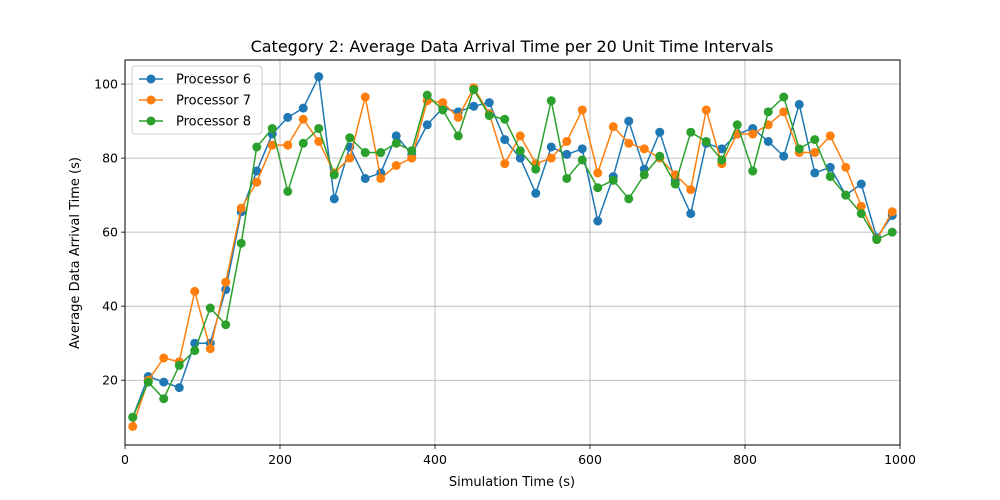 The image size is (1000, 500). I want to click on y-tick-label: 100, so click(106, 84).